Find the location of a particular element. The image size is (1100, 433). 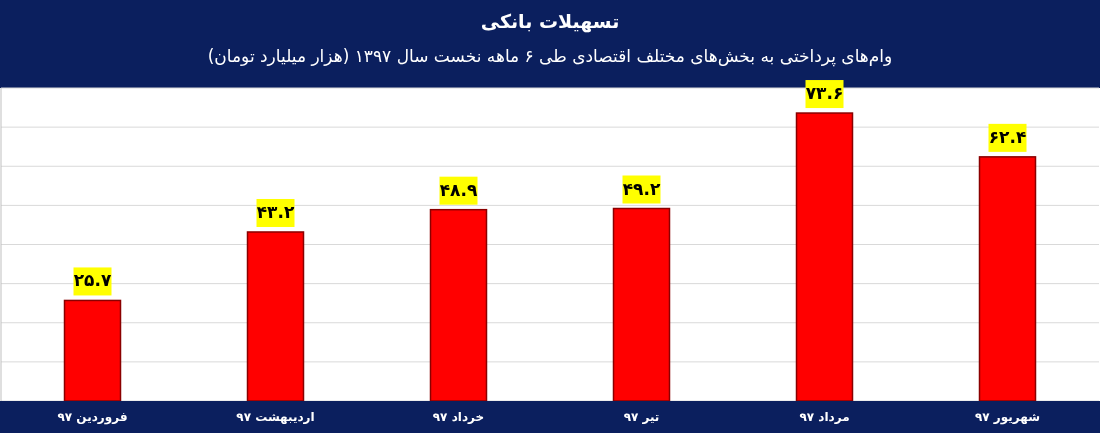

x-tick-label: اردیبهشت ۹۷ is located at coordinates (275, 417).